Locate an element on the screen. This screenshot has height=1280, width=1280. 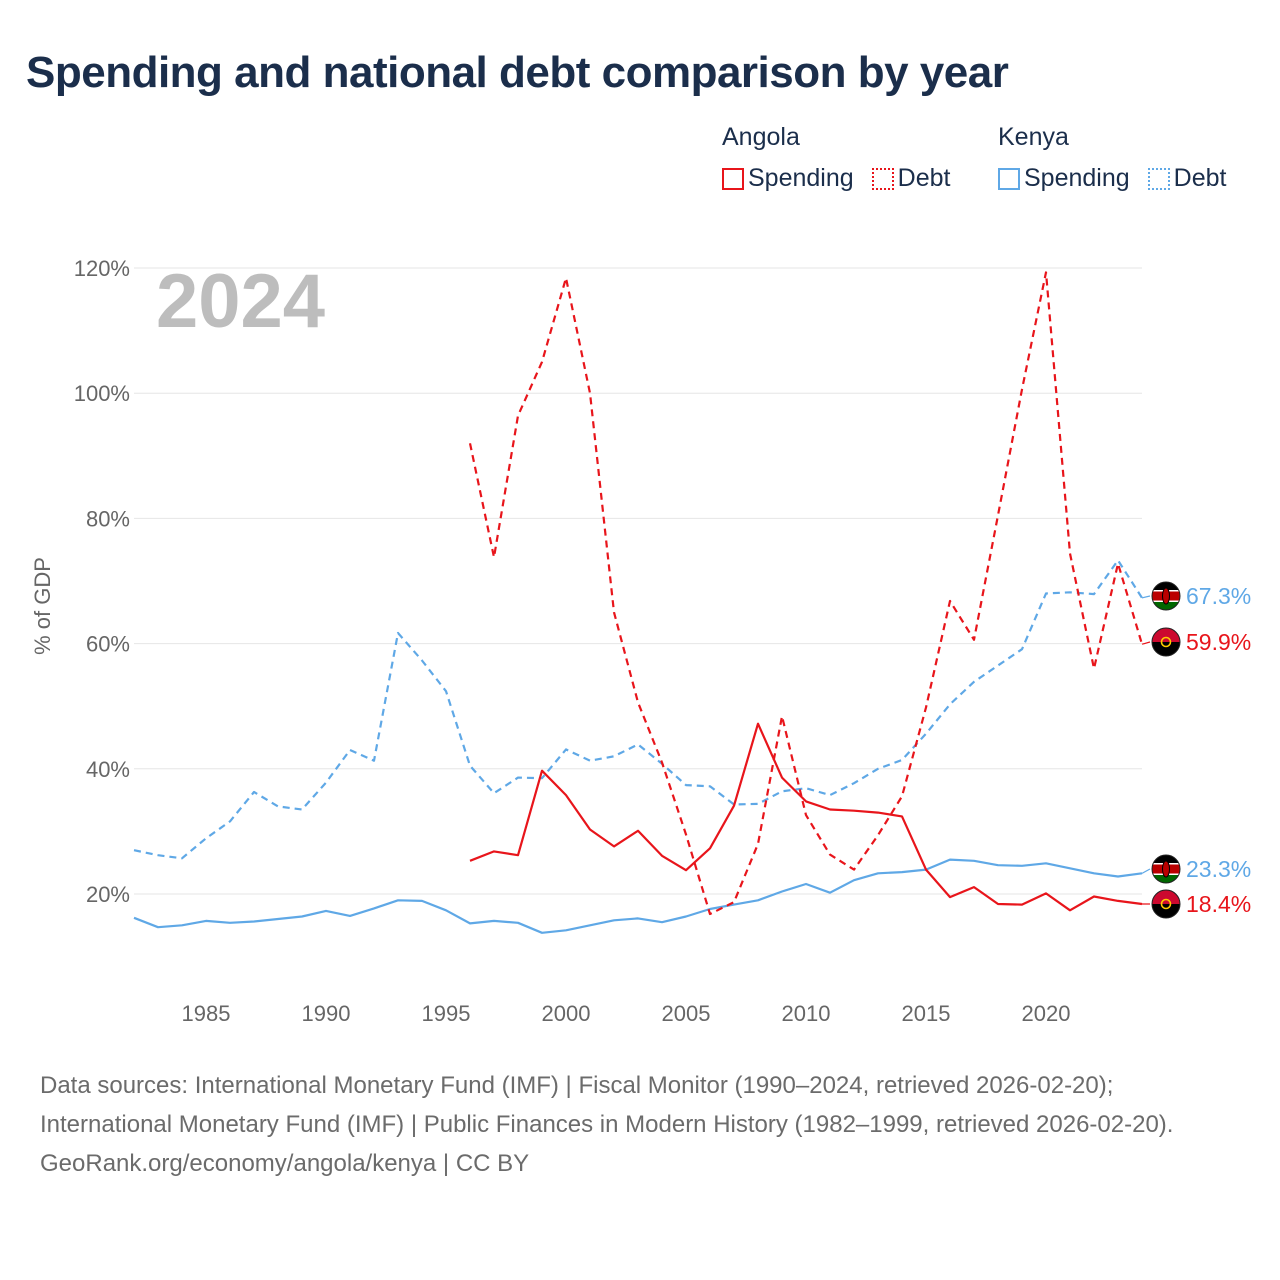
x-tick-label: 2020 is located at coordinates (1046, 1013).